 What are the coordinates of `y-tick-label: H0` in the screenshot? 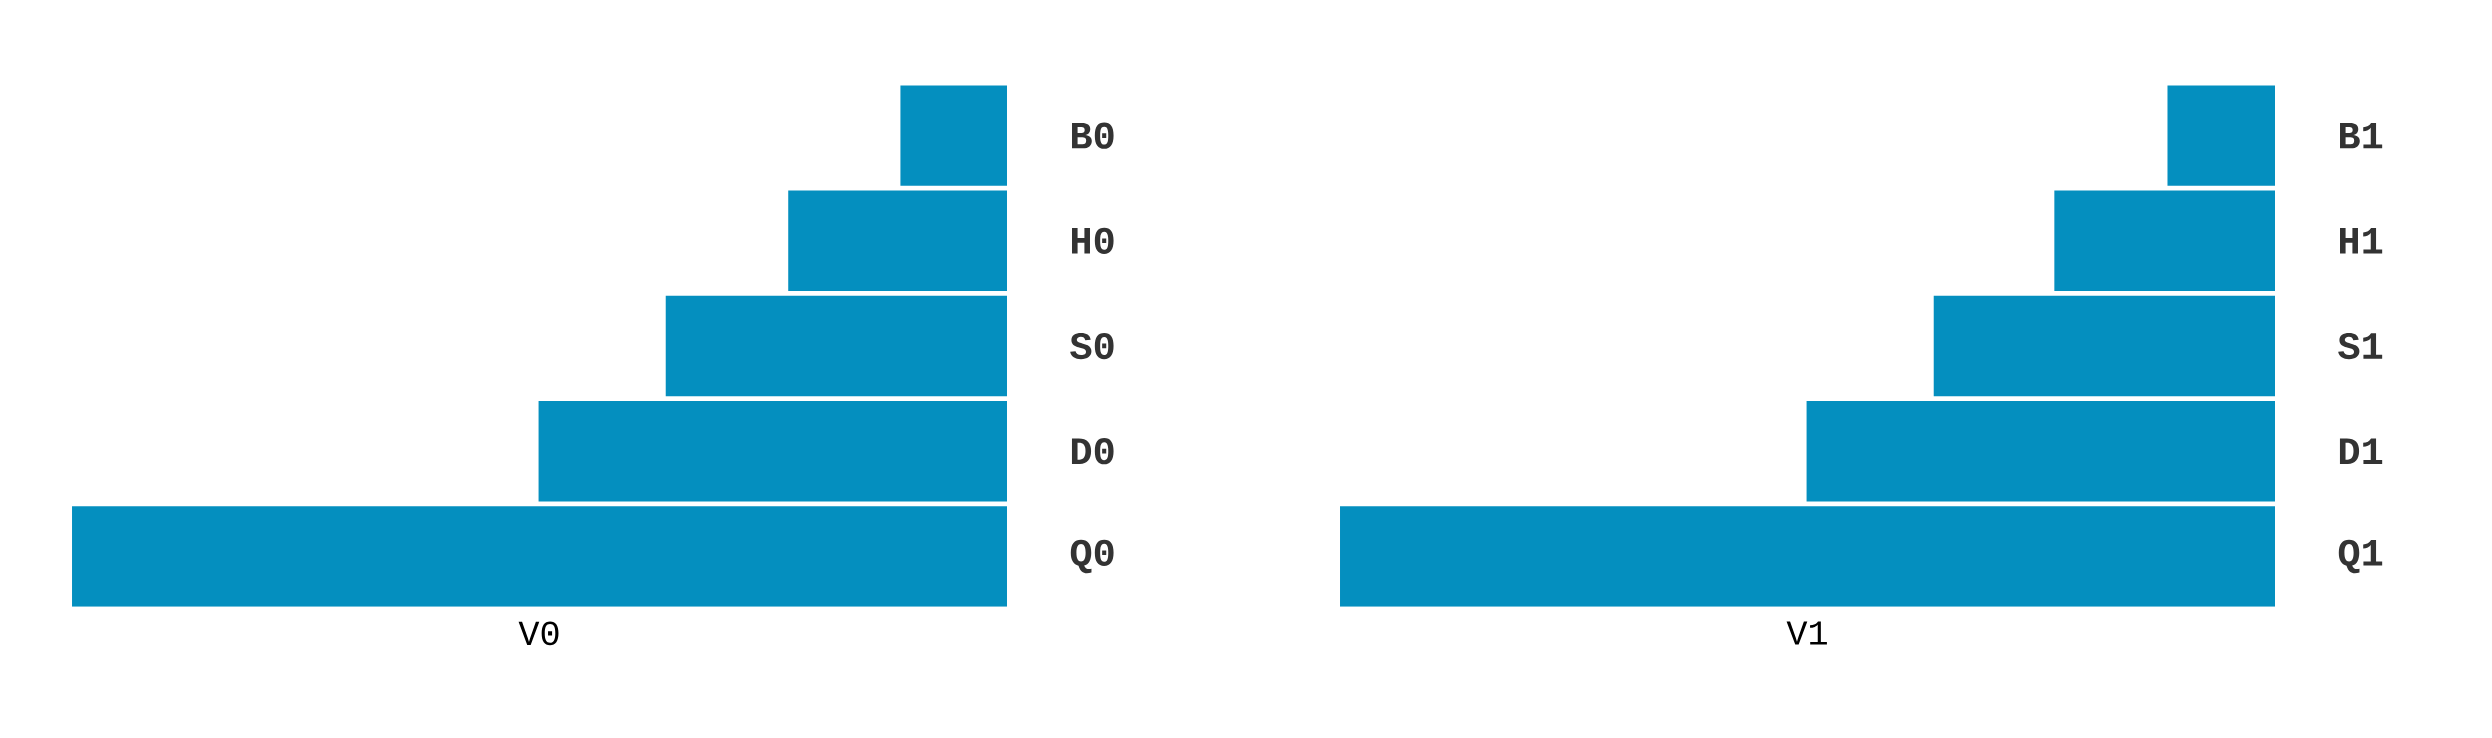 It's located at (1093, 240).